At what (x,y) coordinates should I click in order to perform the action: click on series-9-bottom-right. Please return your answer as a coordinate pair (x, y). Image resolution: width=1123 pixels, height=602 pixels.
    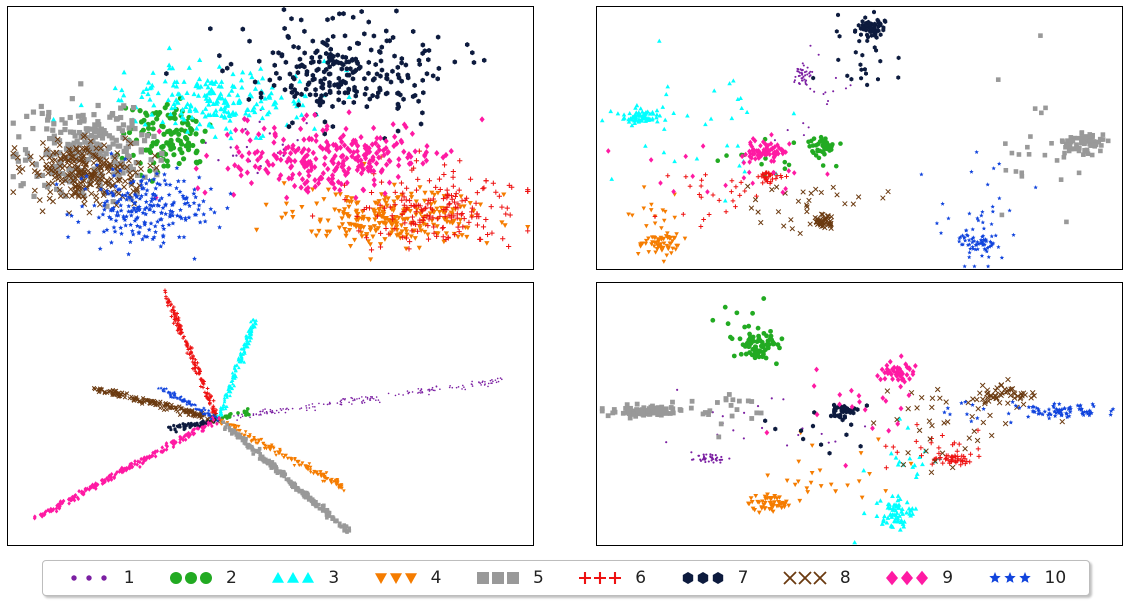
    Looking at the image, I should click on (841, 411).